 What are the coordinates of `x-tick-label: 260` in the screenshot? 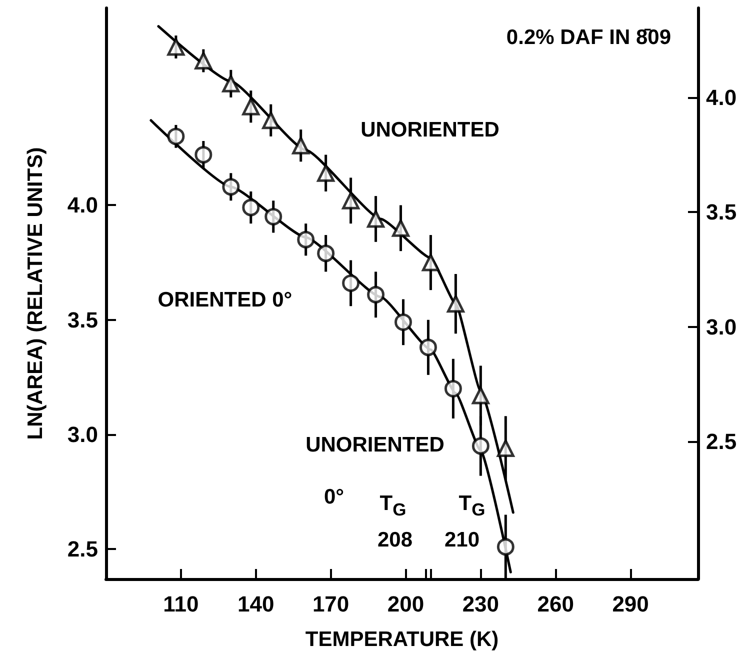 It's located at (555, 604).